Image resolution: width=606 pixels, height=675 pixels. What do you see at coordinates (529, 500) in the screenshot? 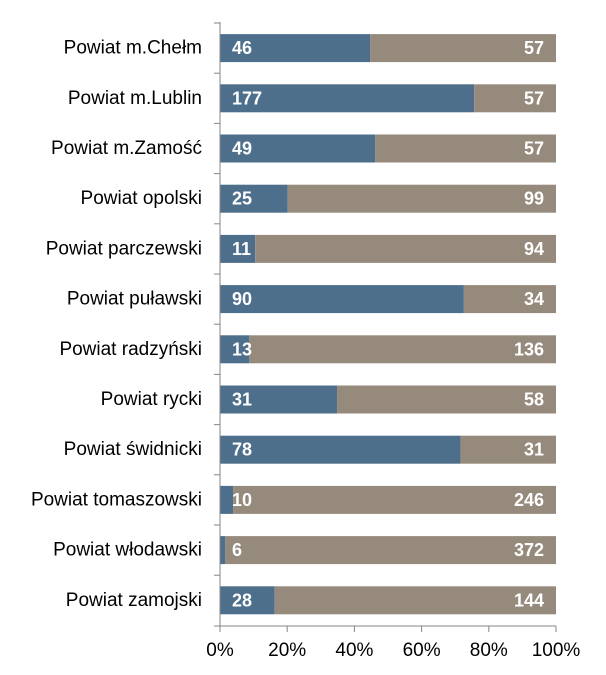
I see `data-label: 246` at bounding box center [529, 500].